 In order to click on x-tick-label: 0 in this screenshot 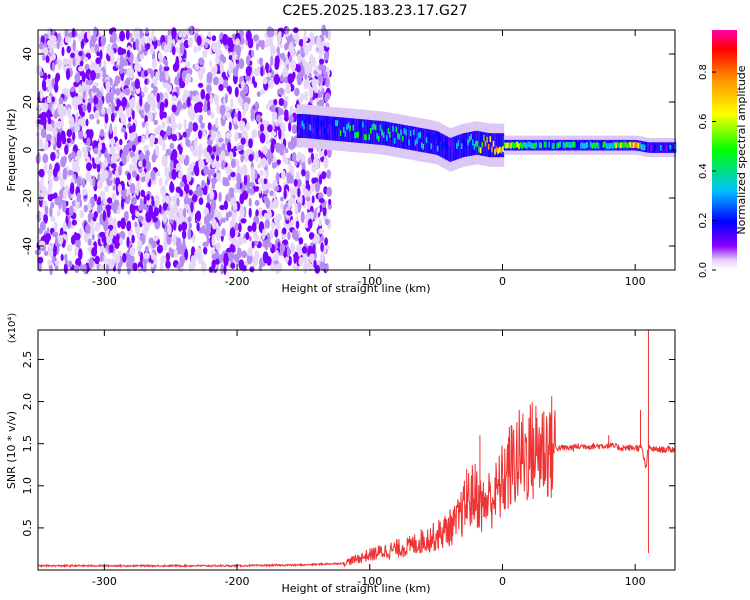, I will do `click(502, 581)`.